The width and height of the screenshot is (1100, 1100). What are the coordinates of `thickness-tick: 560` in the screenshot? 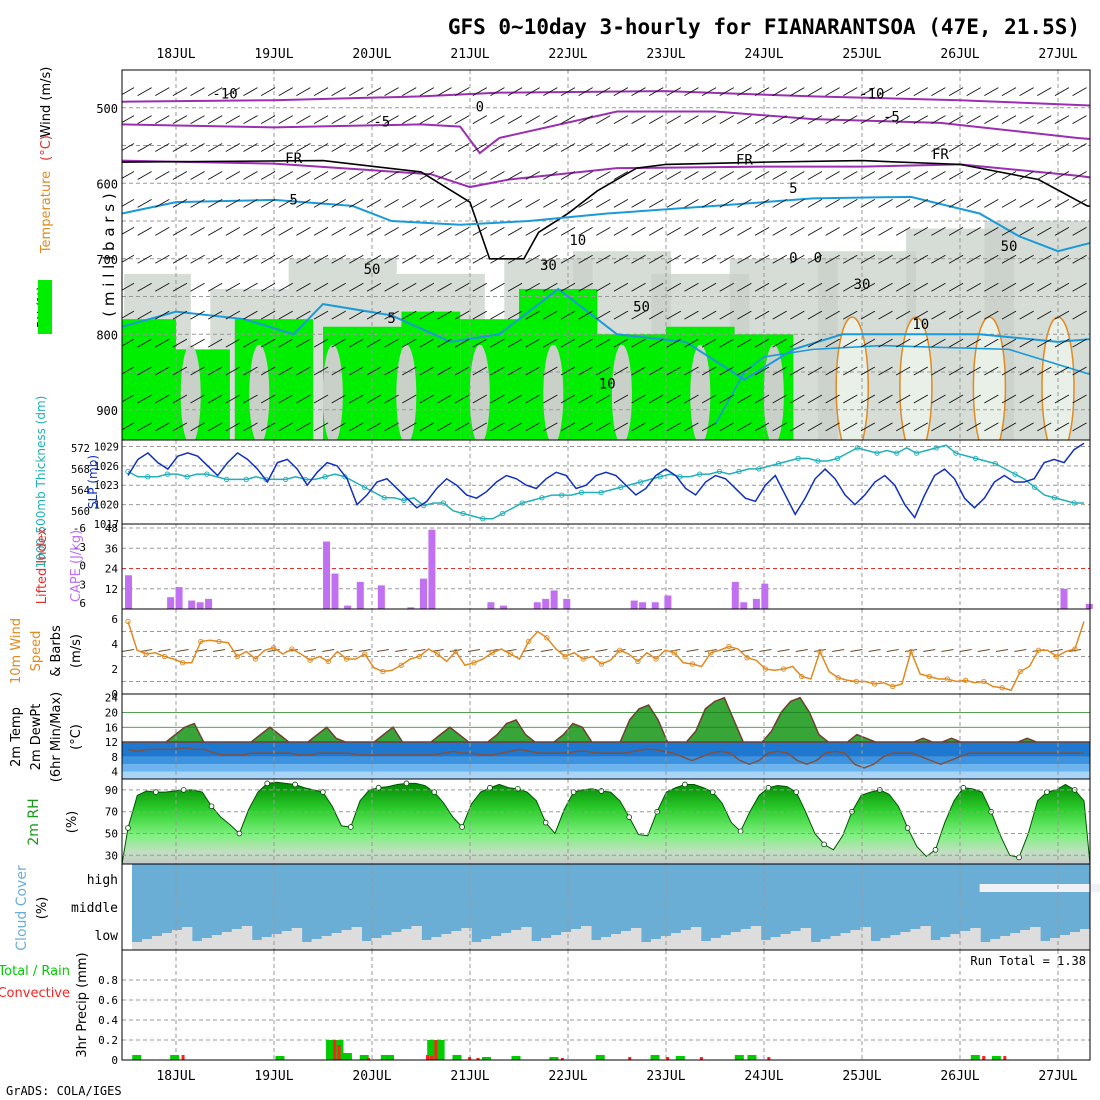 It's located at (80, 512).